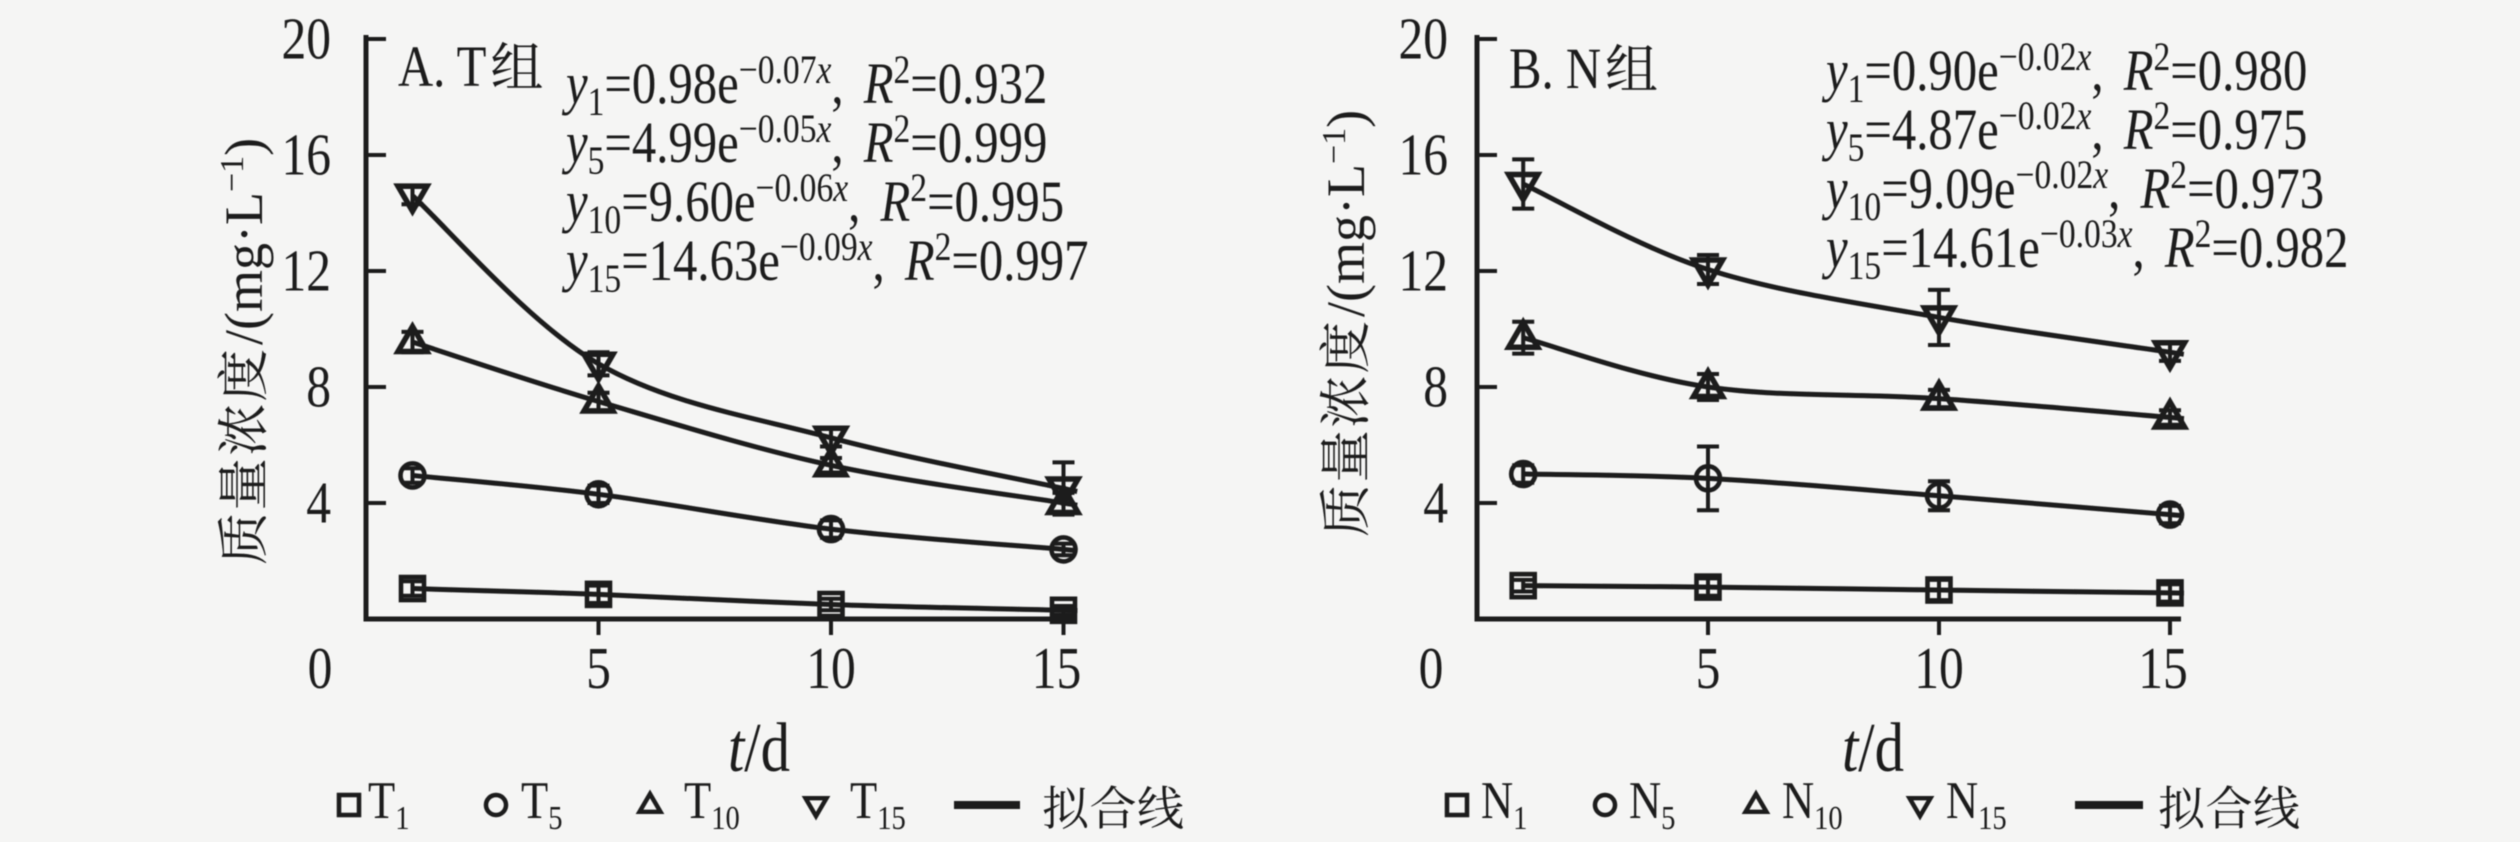 The width and height of the screenshot is (2520, 842). What do you see at coordinates (388, 803) in the screenshot?
I see `legend-label: T1` at bounding box center [388, 803].